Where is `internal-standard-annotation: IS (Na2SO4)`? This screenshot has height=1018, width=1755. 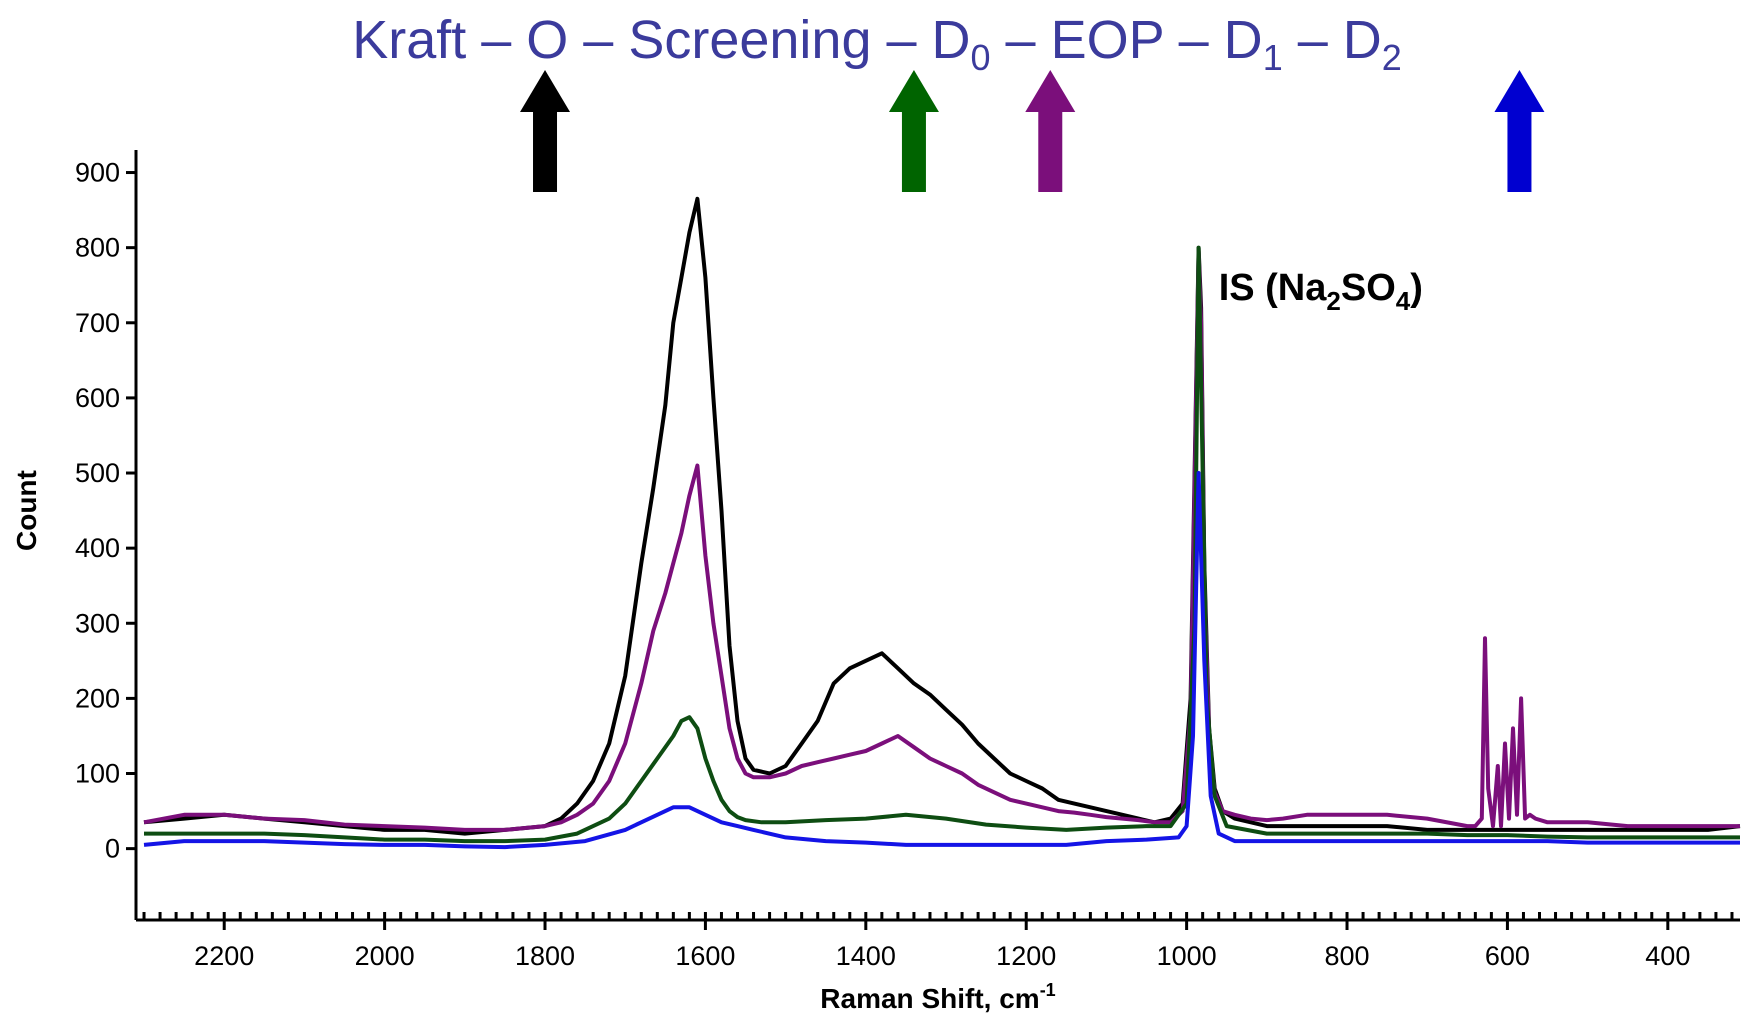 internal-standard-annotation: IS (Na2SO4) is located at coordinates (1321, 291).